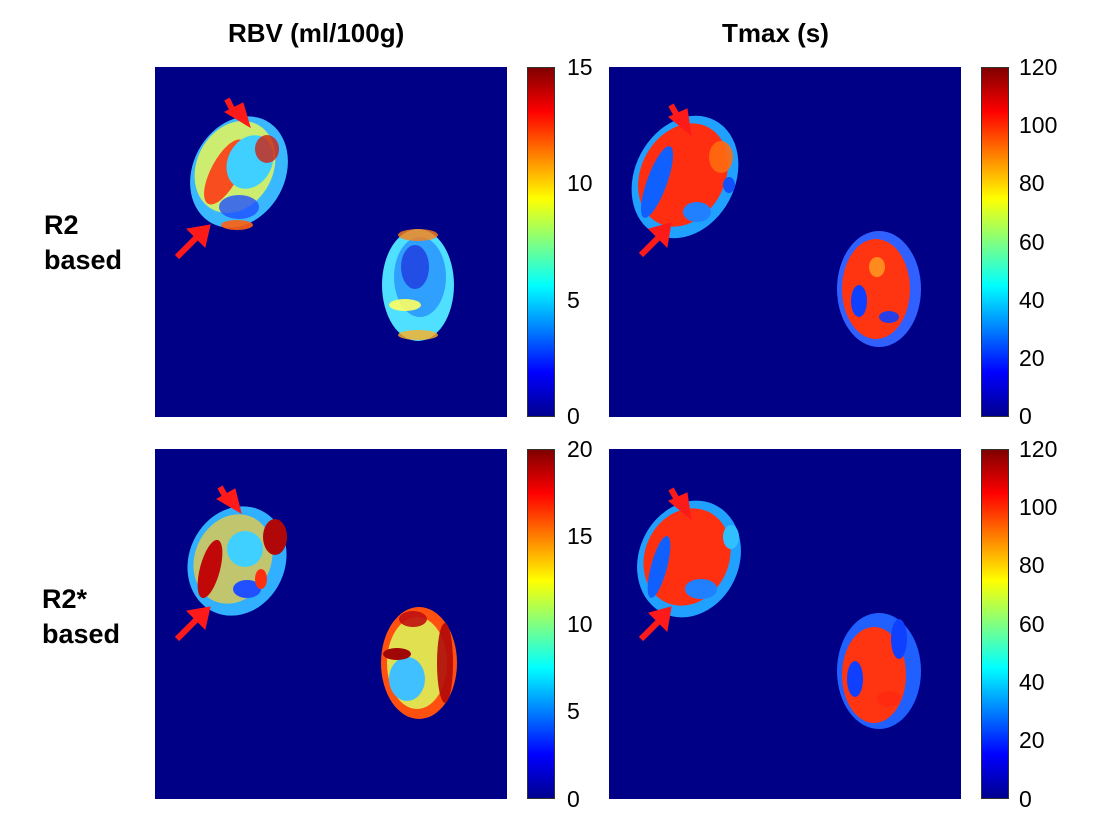  Describe the element at coordinates (776, 225) in the screenshot. I see `map-r2-tmax-image` at that location.